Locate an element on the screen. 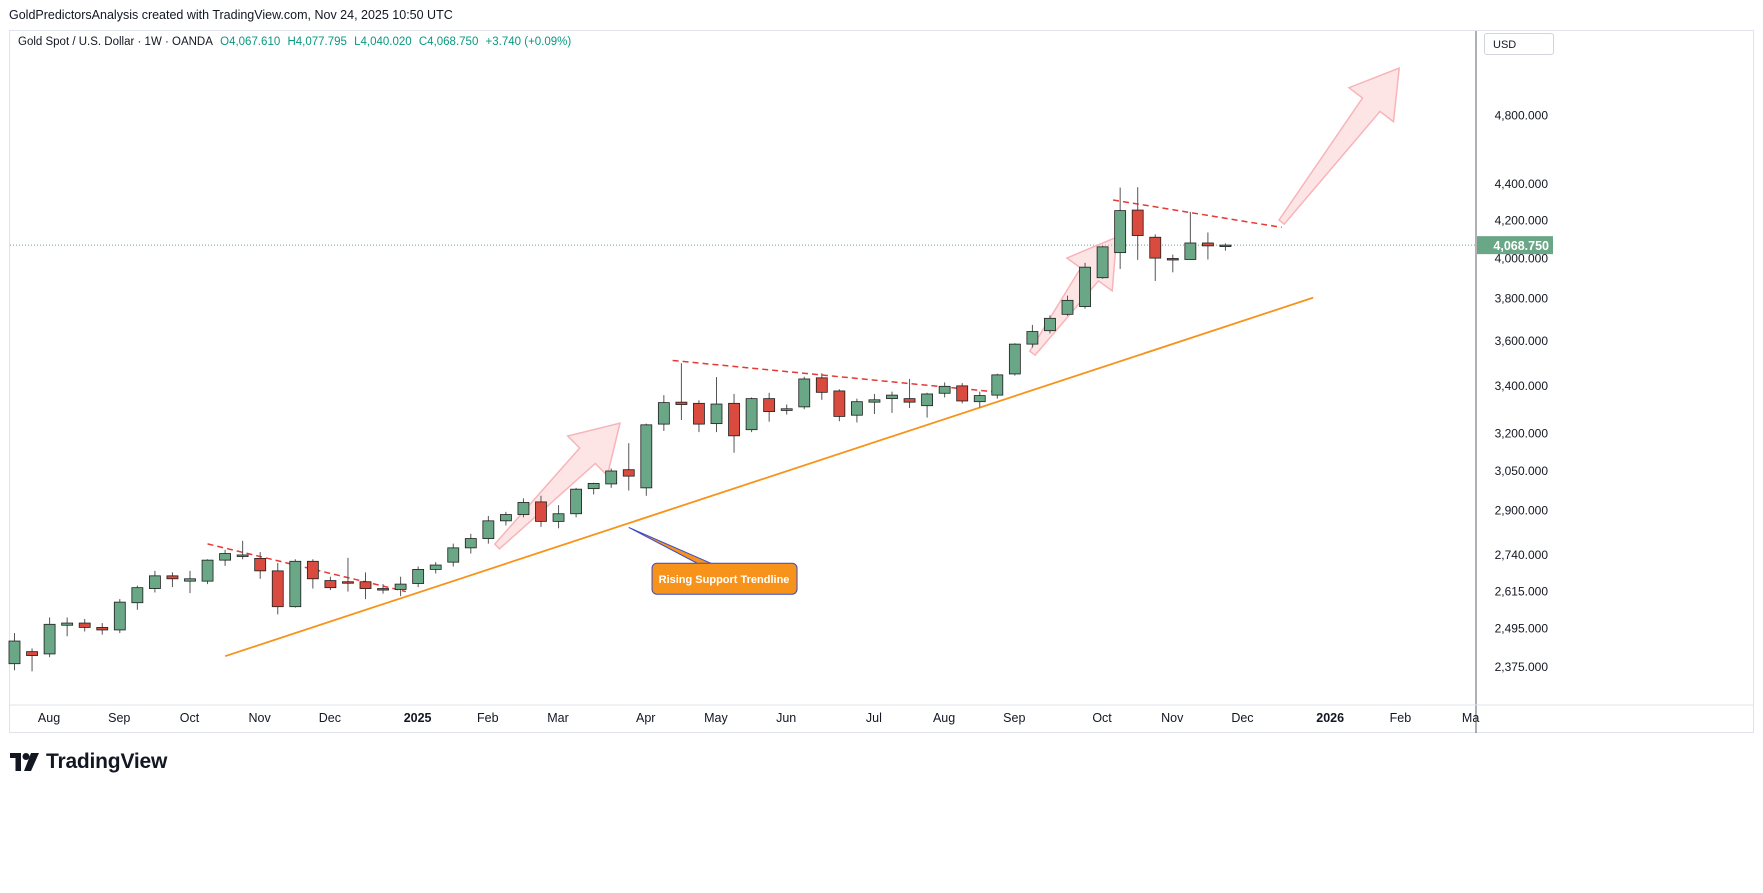  tradingview-logo: TradingView is located at coordinates (88, 762).